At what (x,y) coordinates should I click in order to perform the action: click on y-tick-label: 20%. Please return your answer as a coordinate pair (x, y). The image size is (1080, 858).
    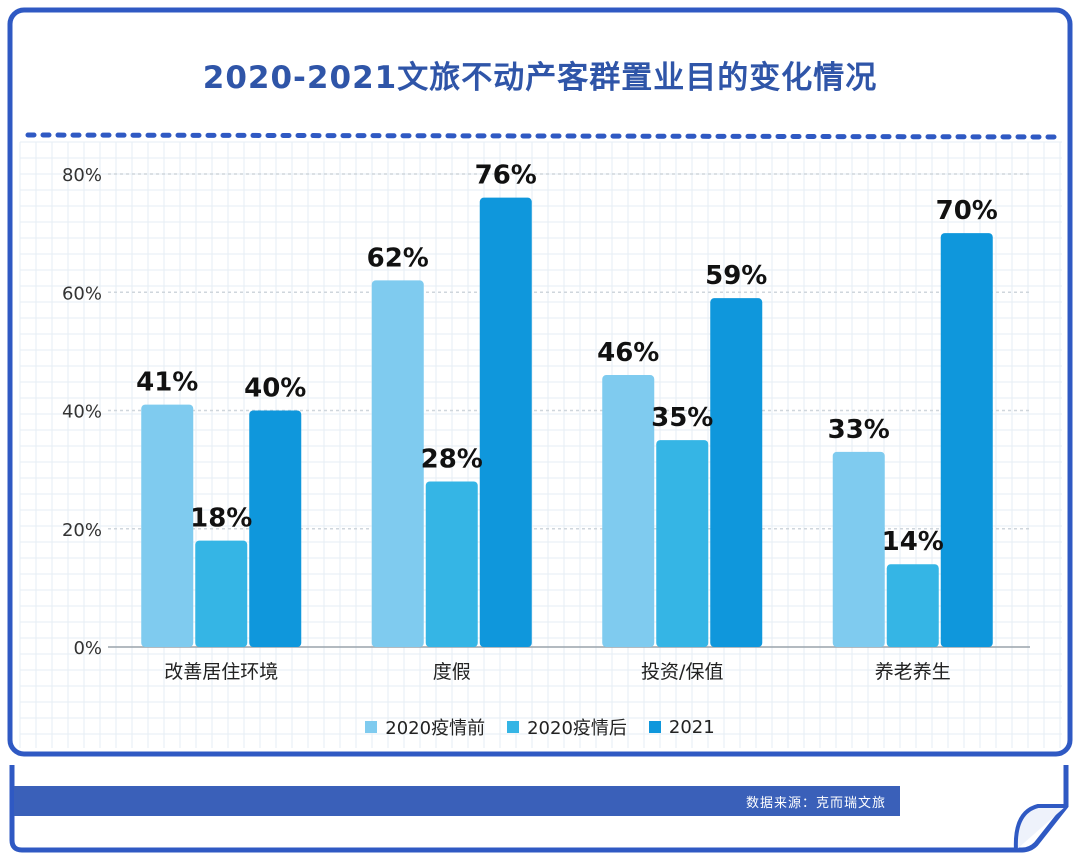
    Looking at the image, I should click on (82, 530).